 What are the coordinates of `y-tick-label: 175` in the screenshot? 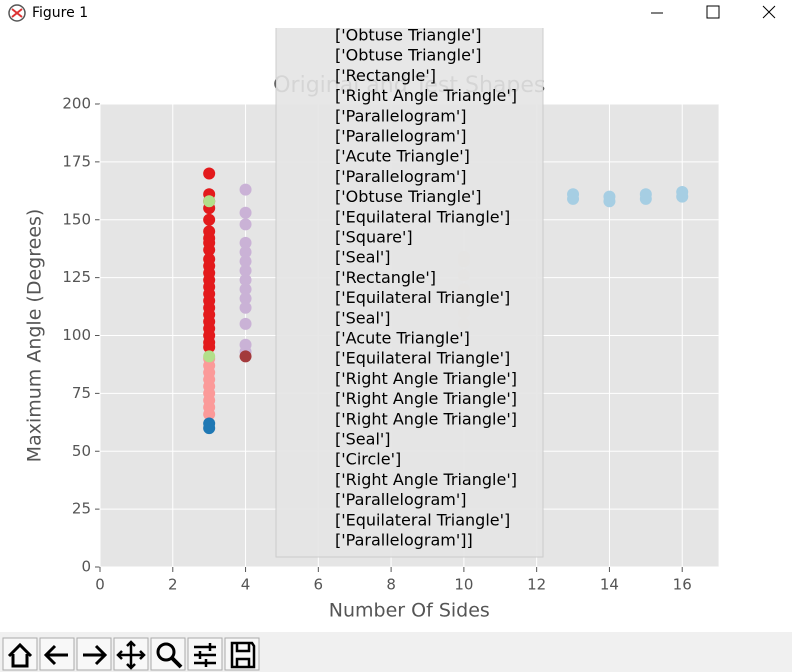 It's located at (76, 161).